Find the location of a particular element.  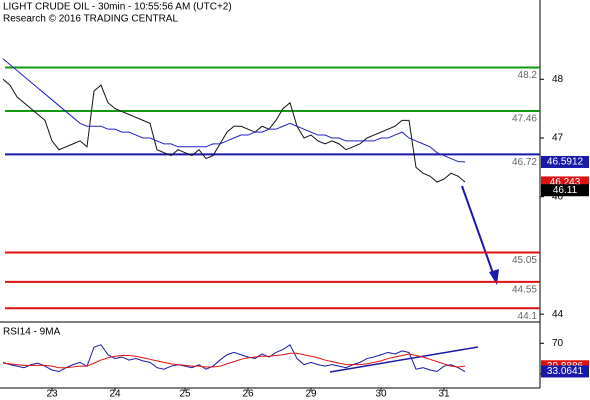

x-tick-label: 26 is located at coordinates (248, 394).